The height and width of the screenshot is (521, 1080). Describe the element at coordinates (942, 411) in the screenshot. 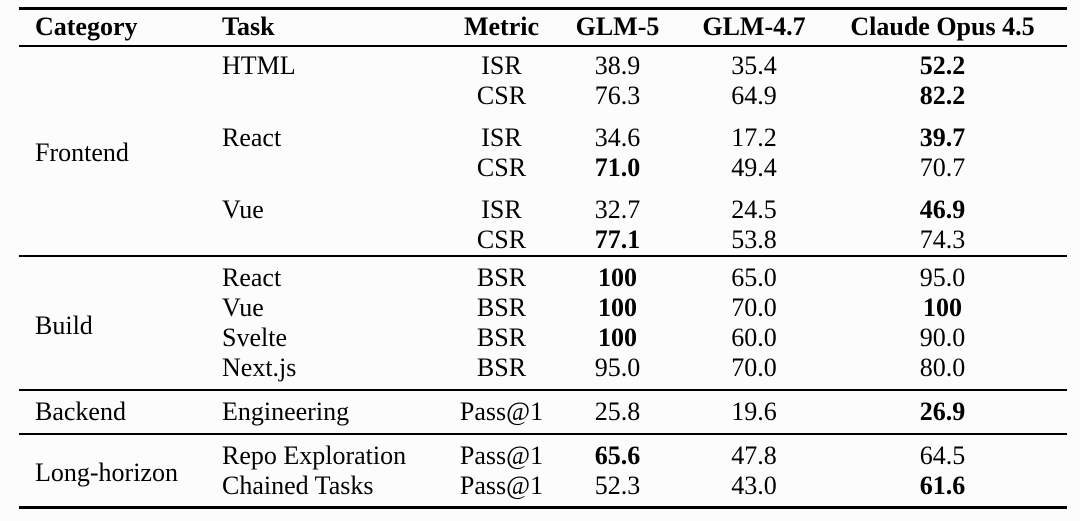

I see `score-cell: 26.9` at that location.